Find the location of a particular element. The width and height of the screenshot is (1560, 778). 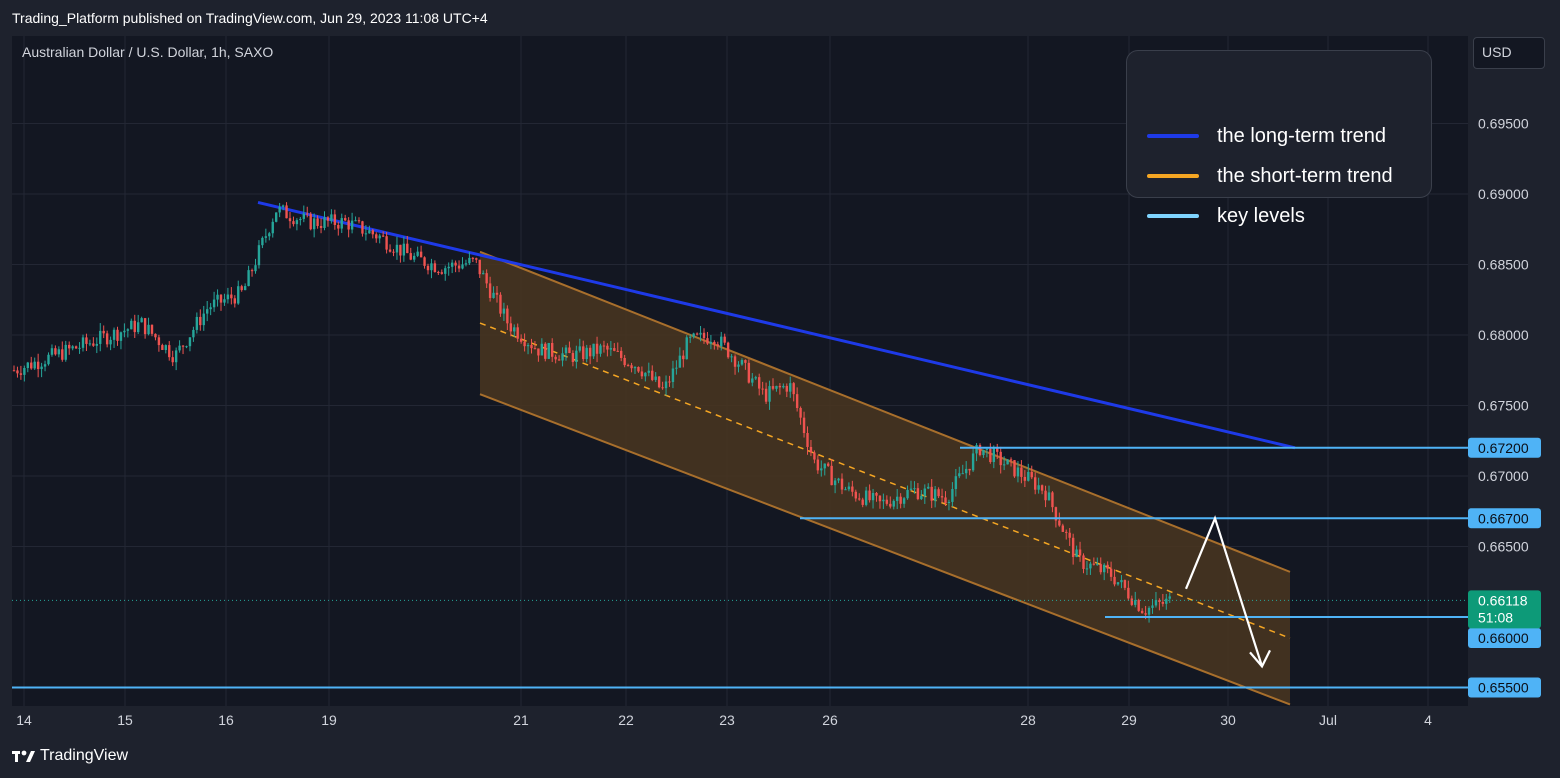

x-tick-label: 30 is located at coordinates (1228, 720).